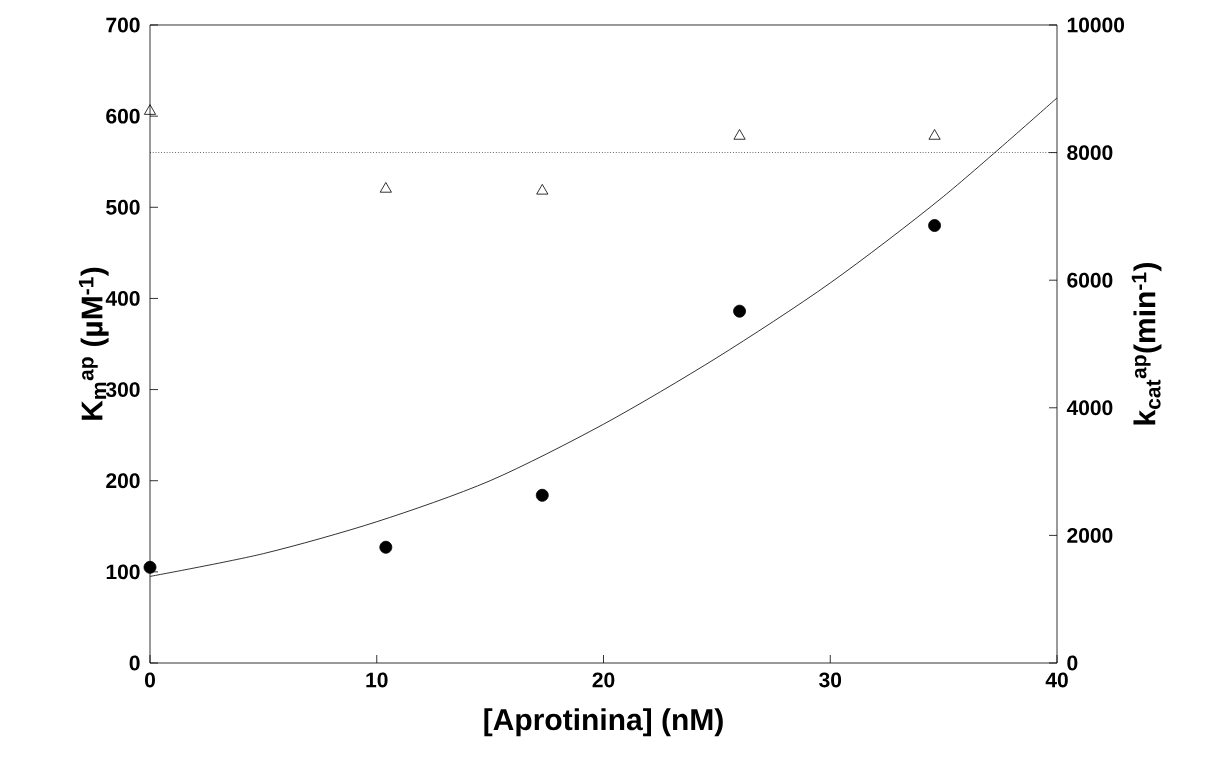  I want to click on y2-tick-label: 4000, so click(1089, 408).